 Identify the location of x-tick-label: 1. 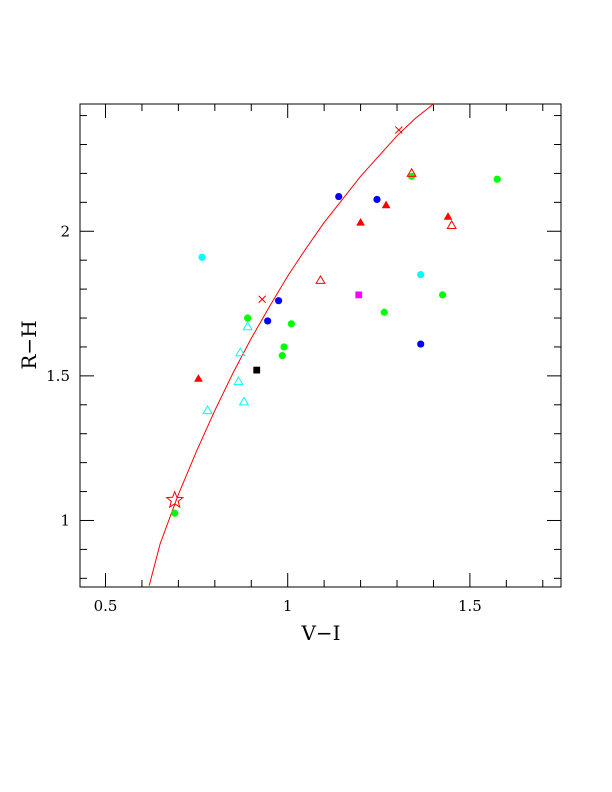
(288, 606).